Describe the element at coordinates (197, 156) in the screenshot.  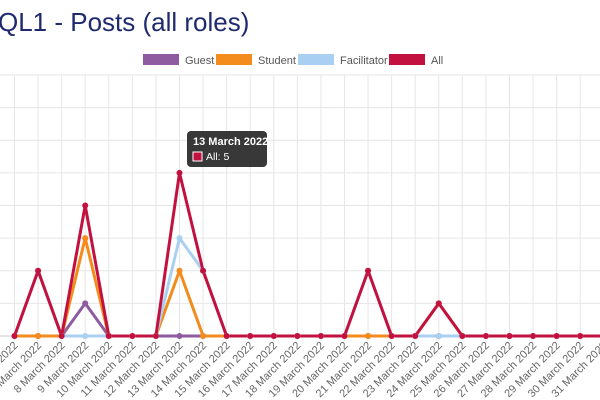
I see `tooltip-swatch` at that location.